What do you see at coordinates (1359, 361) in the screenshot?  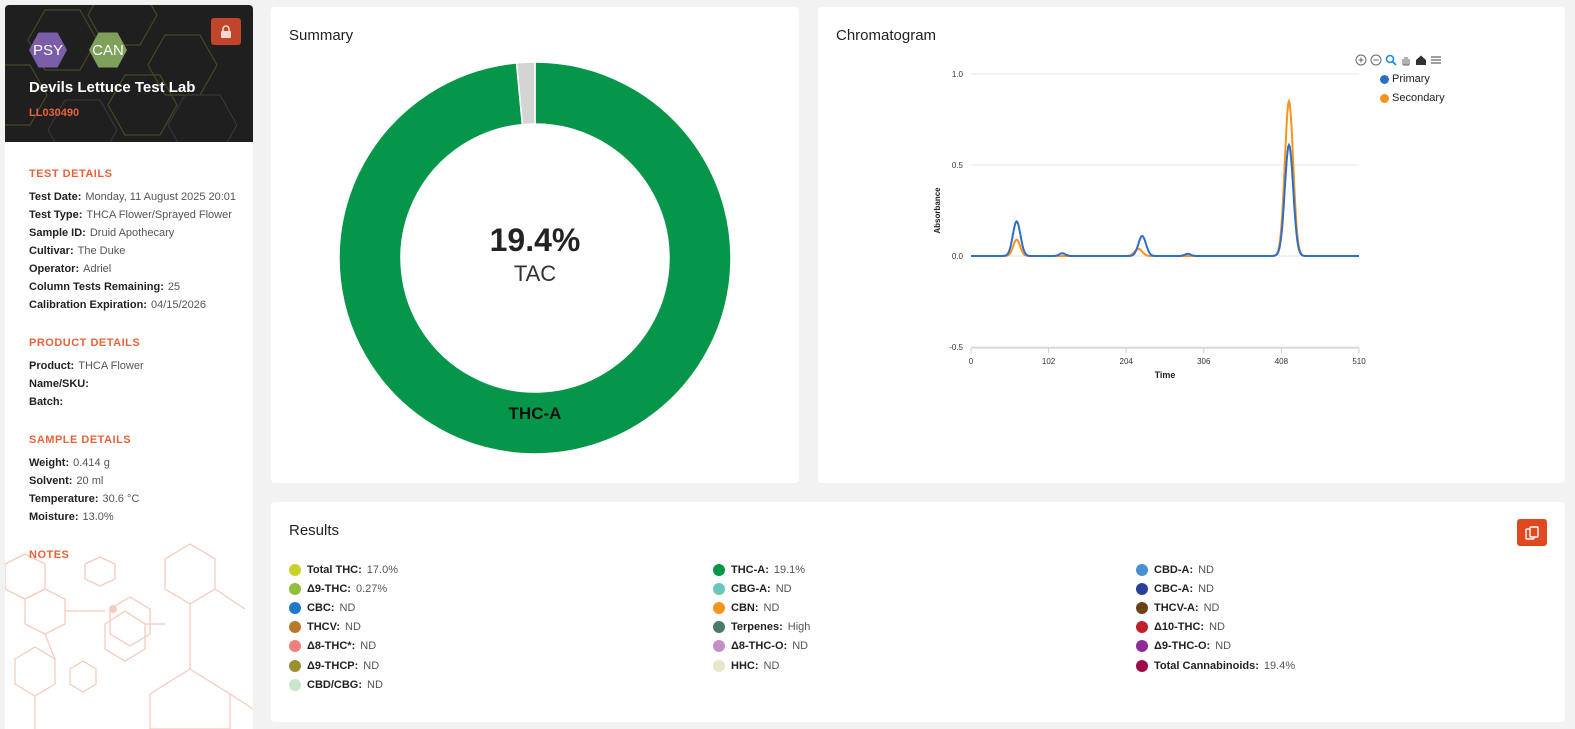 I see `x-tick-label: 510` at bounding box center [1359, 361].